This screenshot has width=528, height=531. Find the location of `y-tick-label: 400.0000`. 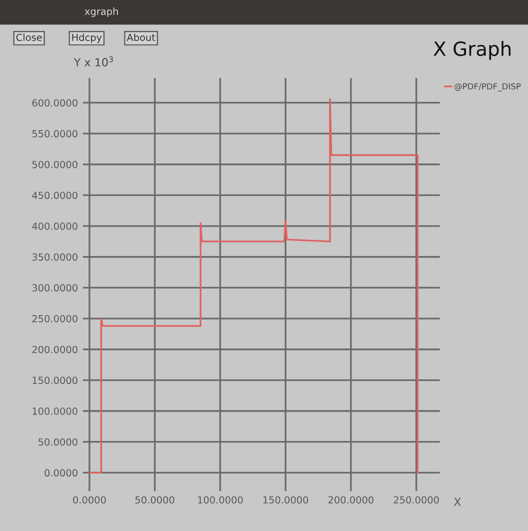

y-tick-label: 400.0000 is located at coordinates (55, 226).